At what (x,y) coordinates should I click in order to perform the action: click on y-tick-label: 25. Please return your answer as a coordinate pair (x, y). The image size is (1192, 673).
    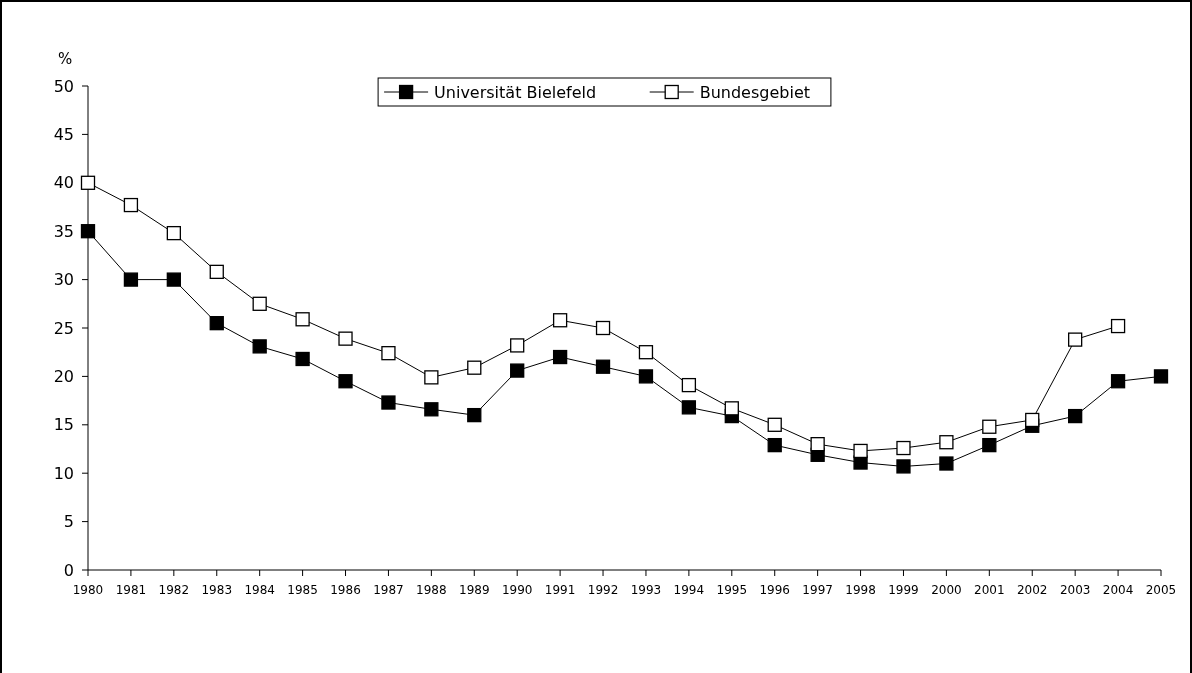
    Looking at the image, I should click on (63, 328).